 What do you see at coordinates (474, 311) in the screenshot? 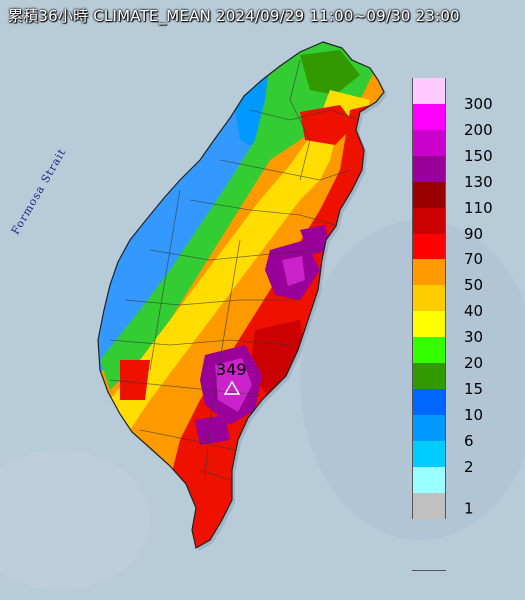
I see `legend-label: 40` at bounding box center [474, 311].